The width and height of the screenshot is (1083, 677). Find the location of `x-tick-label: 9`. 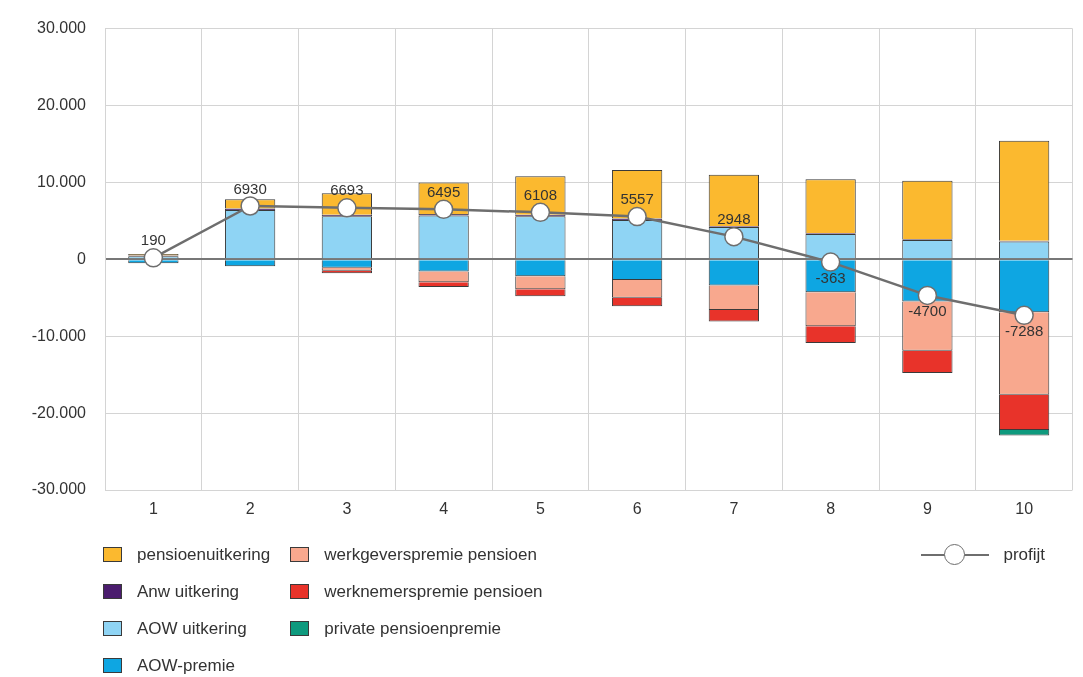

x-tick-label: 9 is located at coordinates (927, 509).